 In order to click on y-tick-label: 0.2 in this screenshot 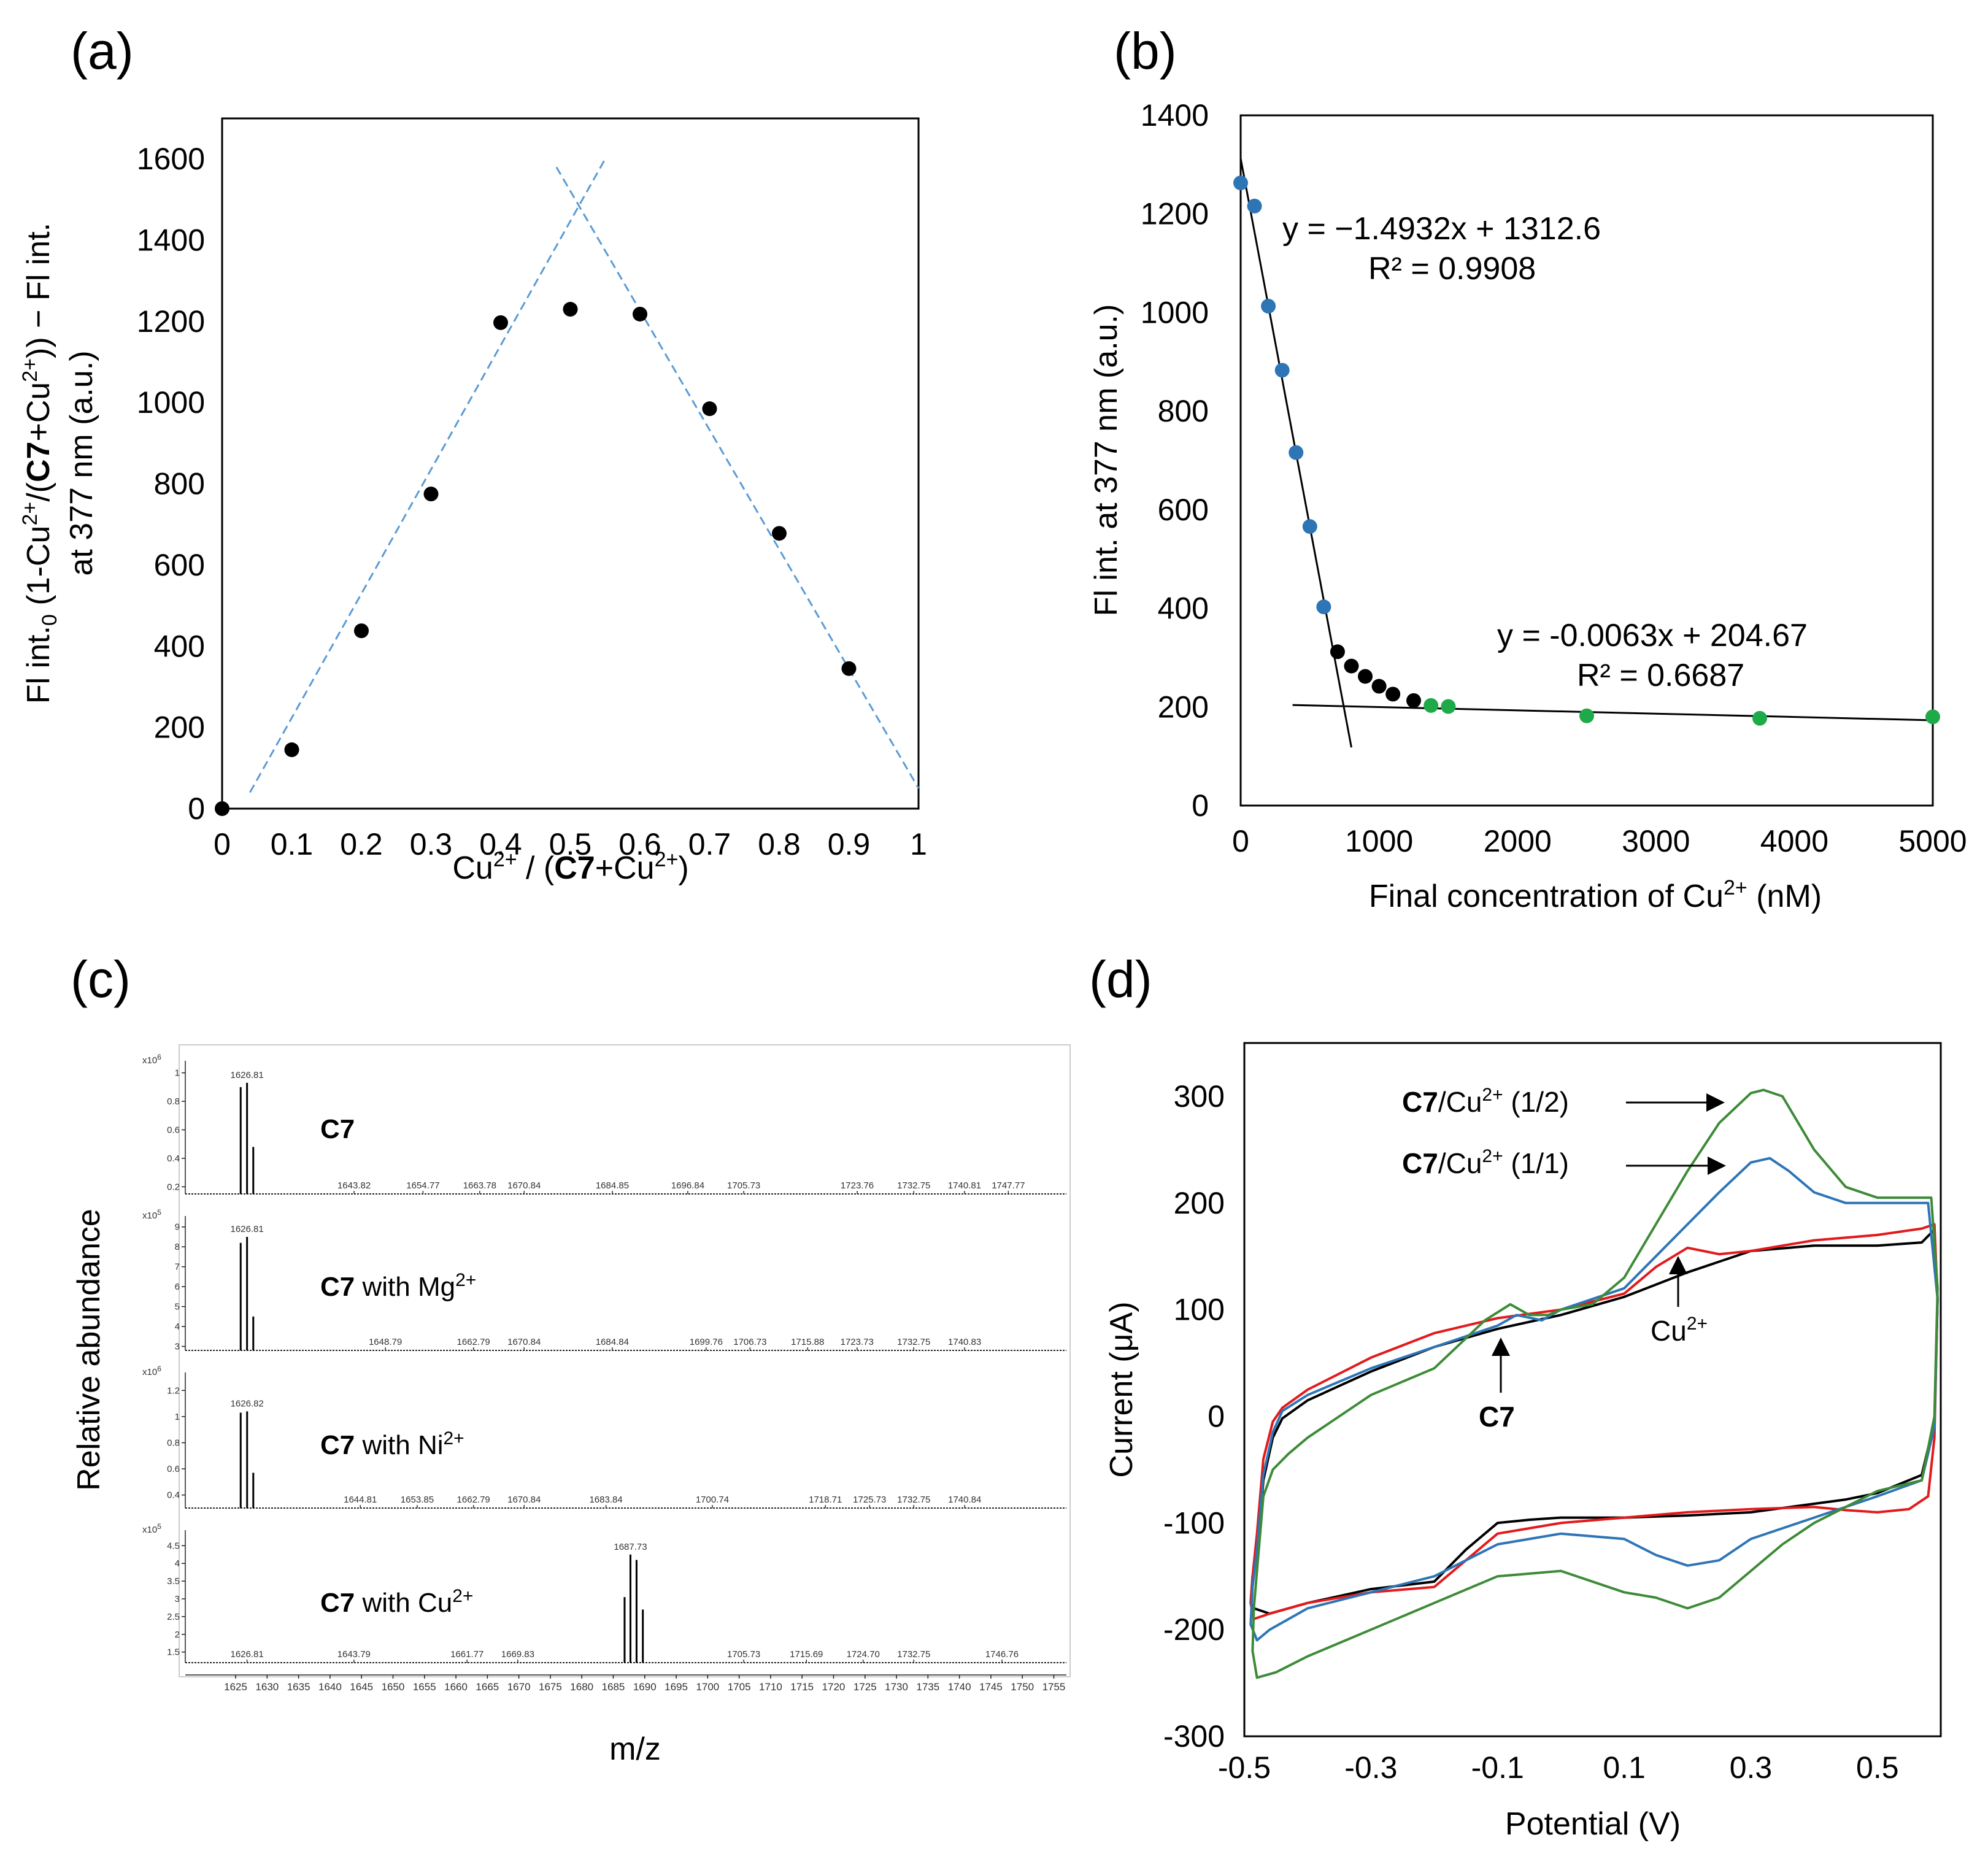, I will do `click(173, 1187)`.